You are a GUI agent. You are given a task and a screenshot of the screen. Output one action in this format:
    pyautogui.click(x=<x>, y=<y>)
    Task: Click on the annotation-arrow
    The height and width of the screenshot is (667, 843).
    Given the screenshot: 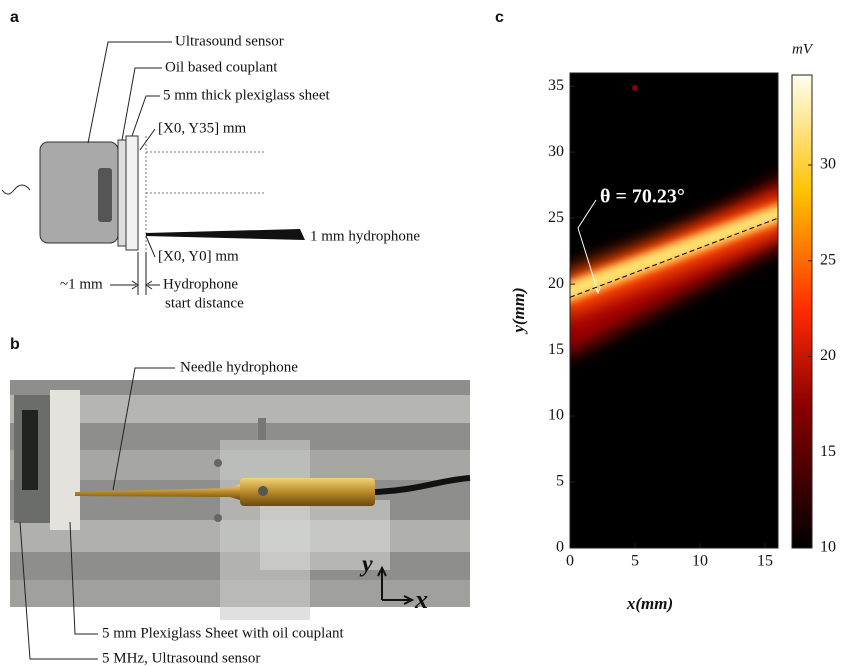 What is the action you would take?
    pyautogui.click(x=589, y=247)
    